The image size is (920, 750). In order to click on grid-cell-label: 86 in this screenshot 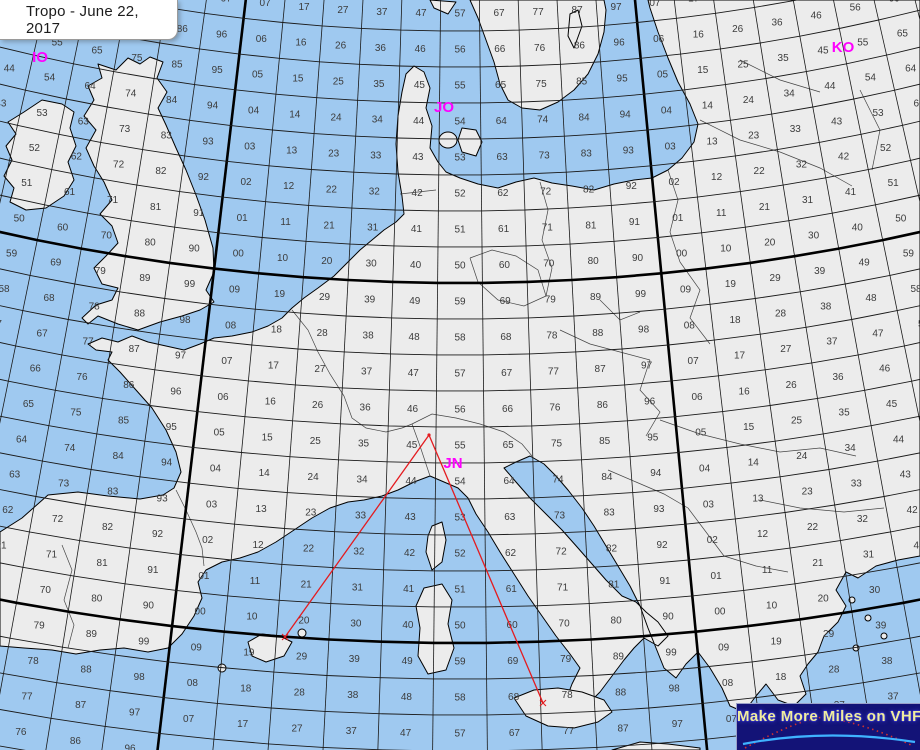, I will do `click(76, 741)`.